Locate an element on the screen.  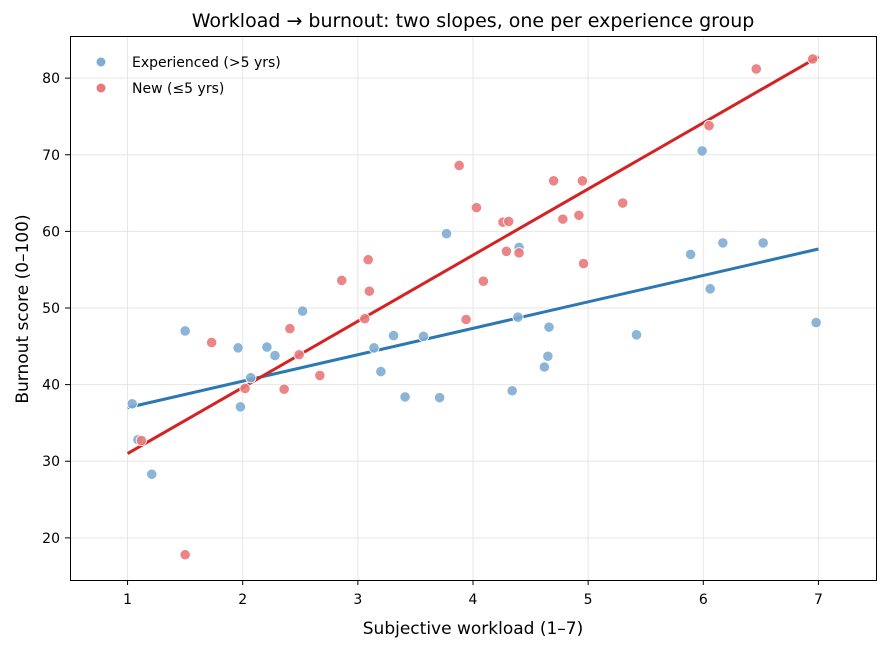
legend-label-new: New (≤5 yrs) is located at coordinates (178, 89).